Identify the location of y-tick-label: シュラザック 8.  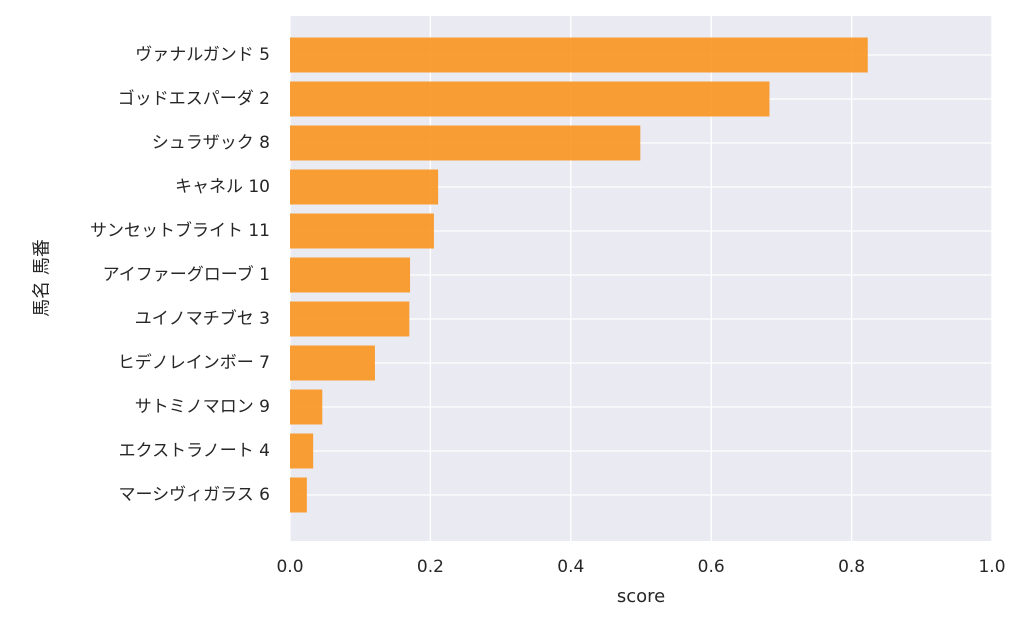
(211, 143).